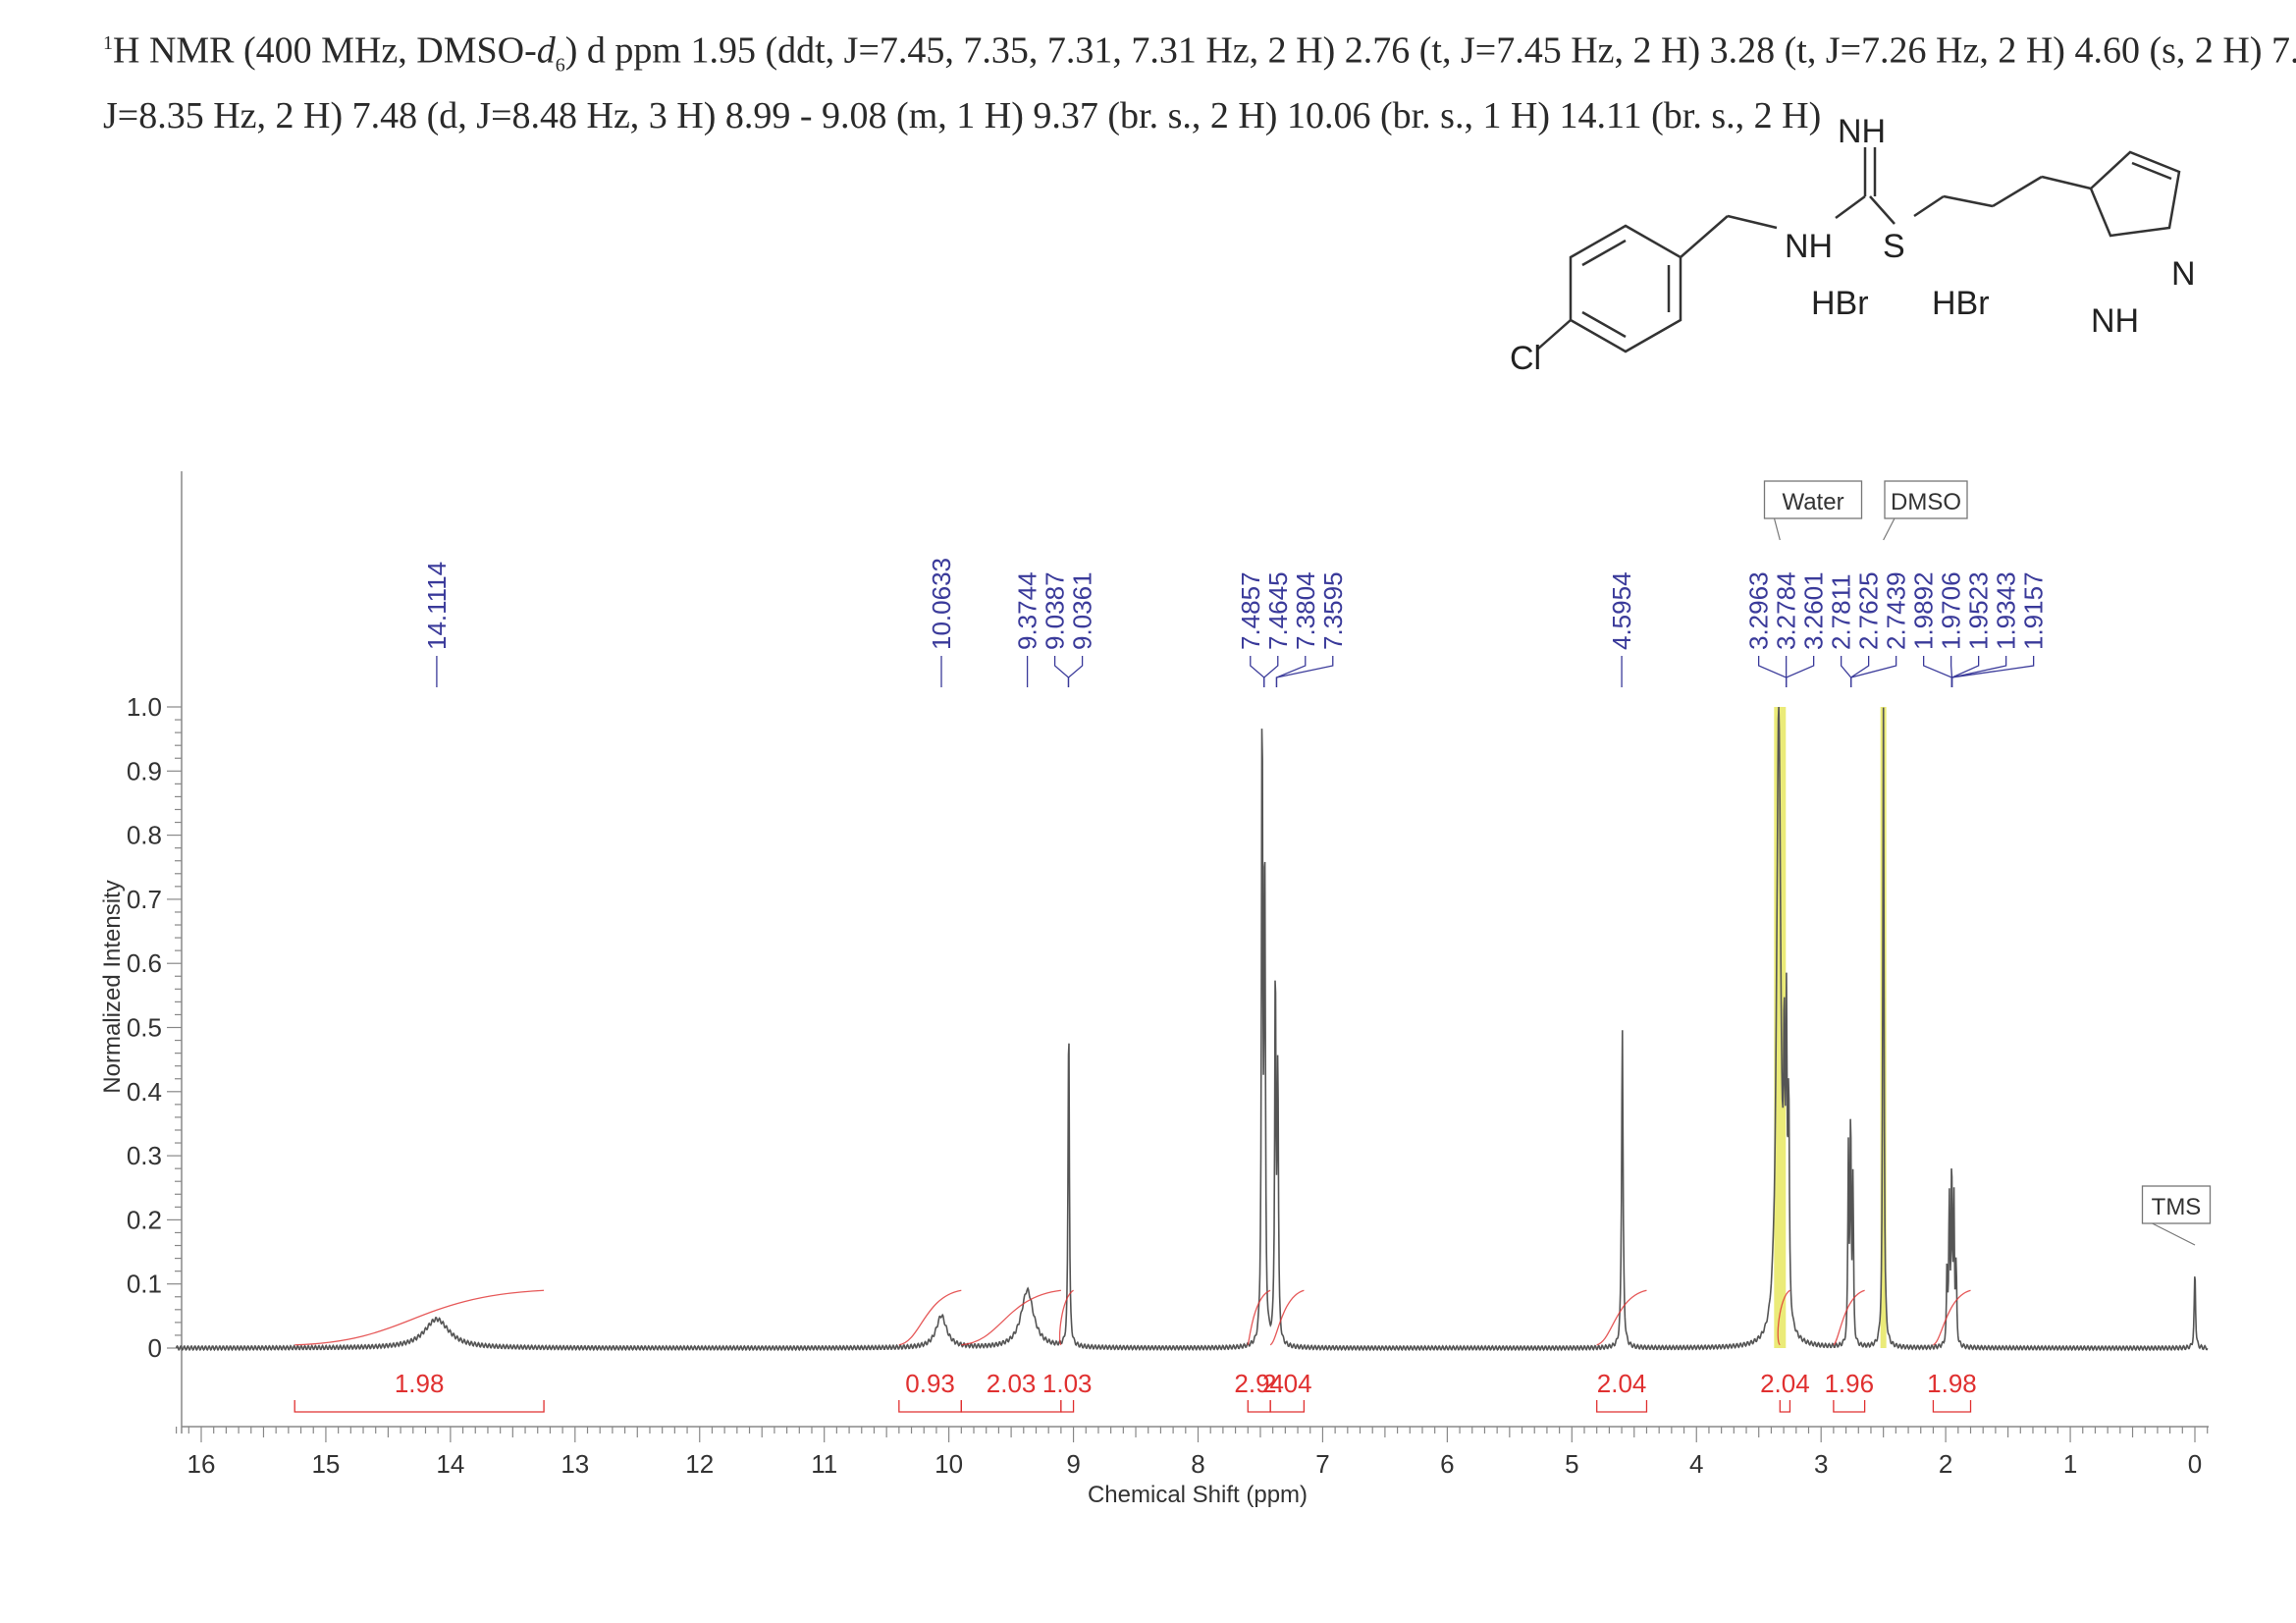  What do you see at coordinates (325, 51) in the screenshot?
I see `header-prefix: H NMR (400 MHz, DMSO-` at bounding box center [325, 51].